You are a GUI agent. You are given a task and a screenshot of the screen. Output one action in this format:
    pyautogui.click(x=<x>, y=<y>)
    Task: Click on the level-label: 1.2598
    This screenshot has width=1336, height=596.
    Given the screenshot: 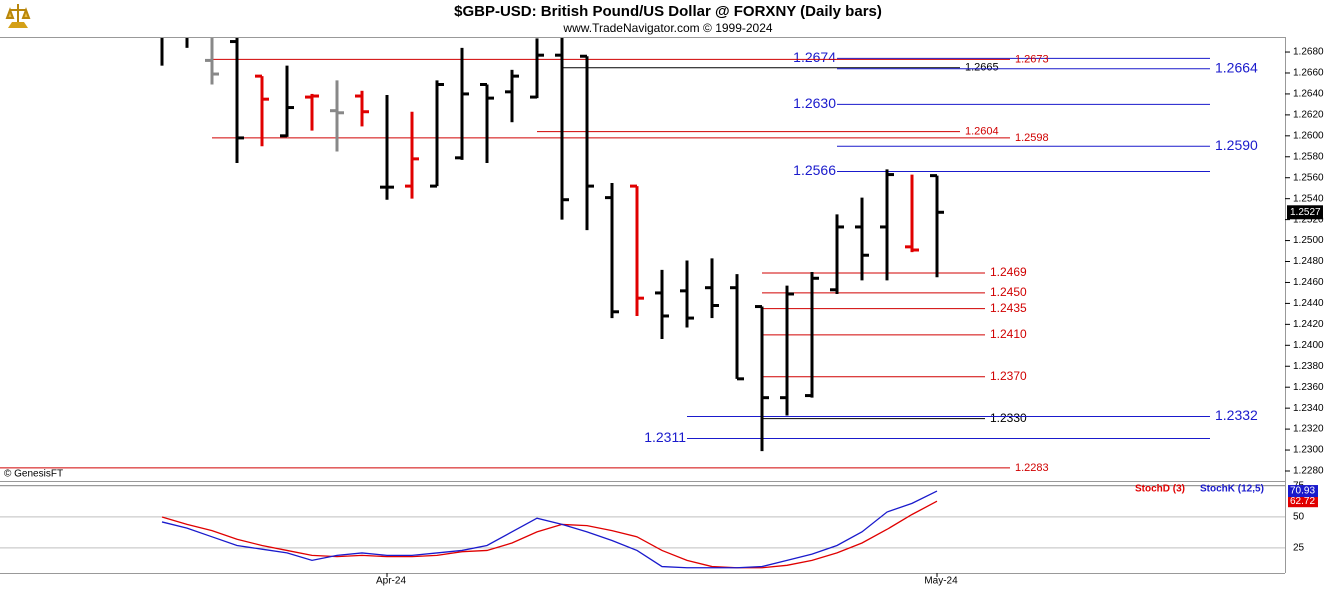 What is the action you would take?
    pyautogui.click(x=1032, y=138)
    